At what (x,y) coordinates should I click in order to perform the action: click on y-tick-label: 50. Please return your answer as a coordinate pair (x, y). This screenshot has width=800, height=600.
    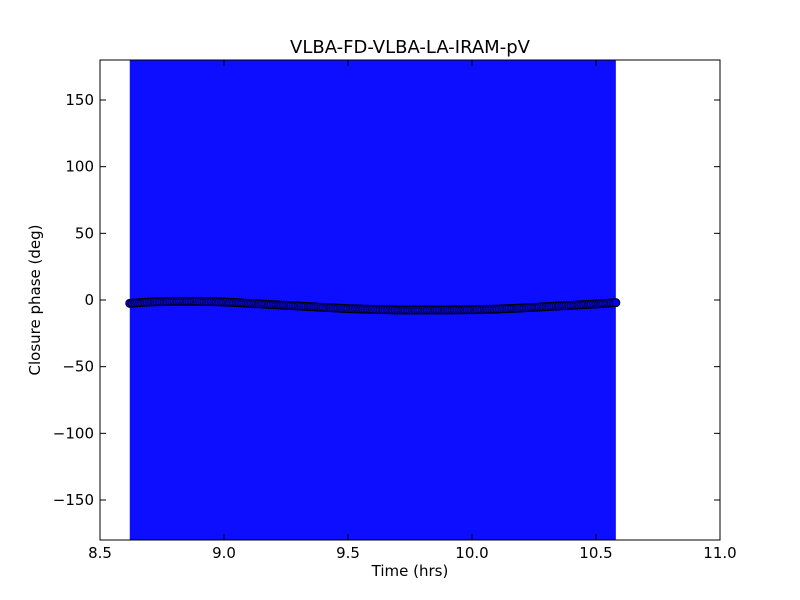
    Looking at the image, I should click on (84, 233).